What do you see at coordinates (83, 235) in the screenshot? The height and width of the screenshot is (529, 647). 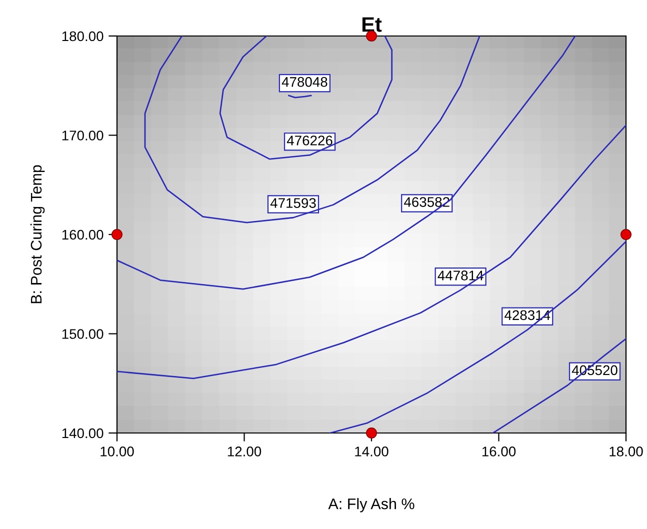 I see `y-tick-label: 160.00` at bounding box center [83, 235].